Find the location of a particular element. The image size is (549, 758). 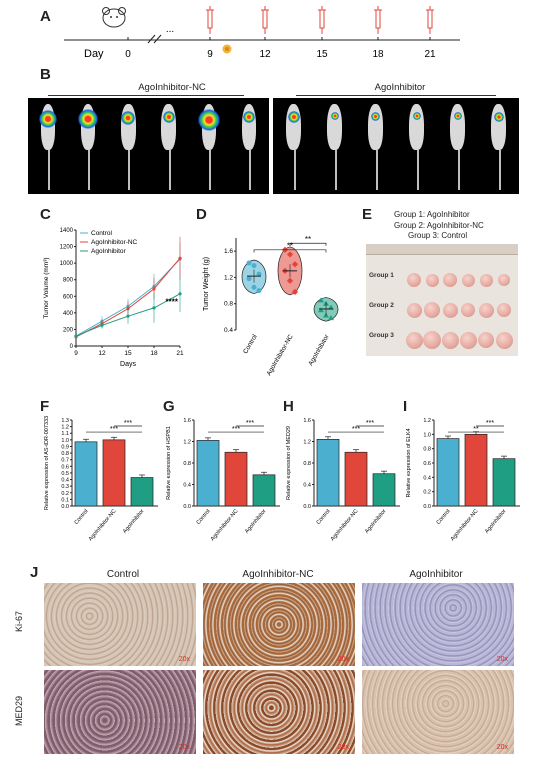

x-tick-label: 21 is located at coordinates (180, 353).